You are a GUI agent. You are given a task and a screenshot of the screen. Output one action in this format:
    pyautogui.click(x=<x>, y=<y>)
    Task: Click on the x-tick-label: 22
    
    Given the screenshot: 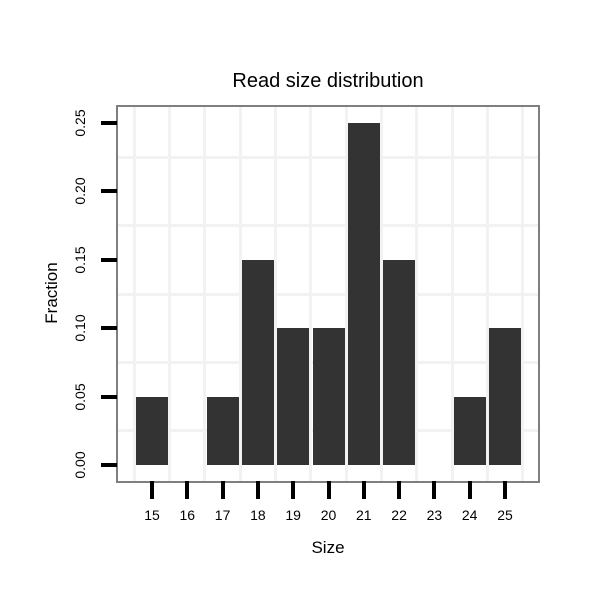 What is the action you would take?
    pyautogui.click(x=399, y=515)
    